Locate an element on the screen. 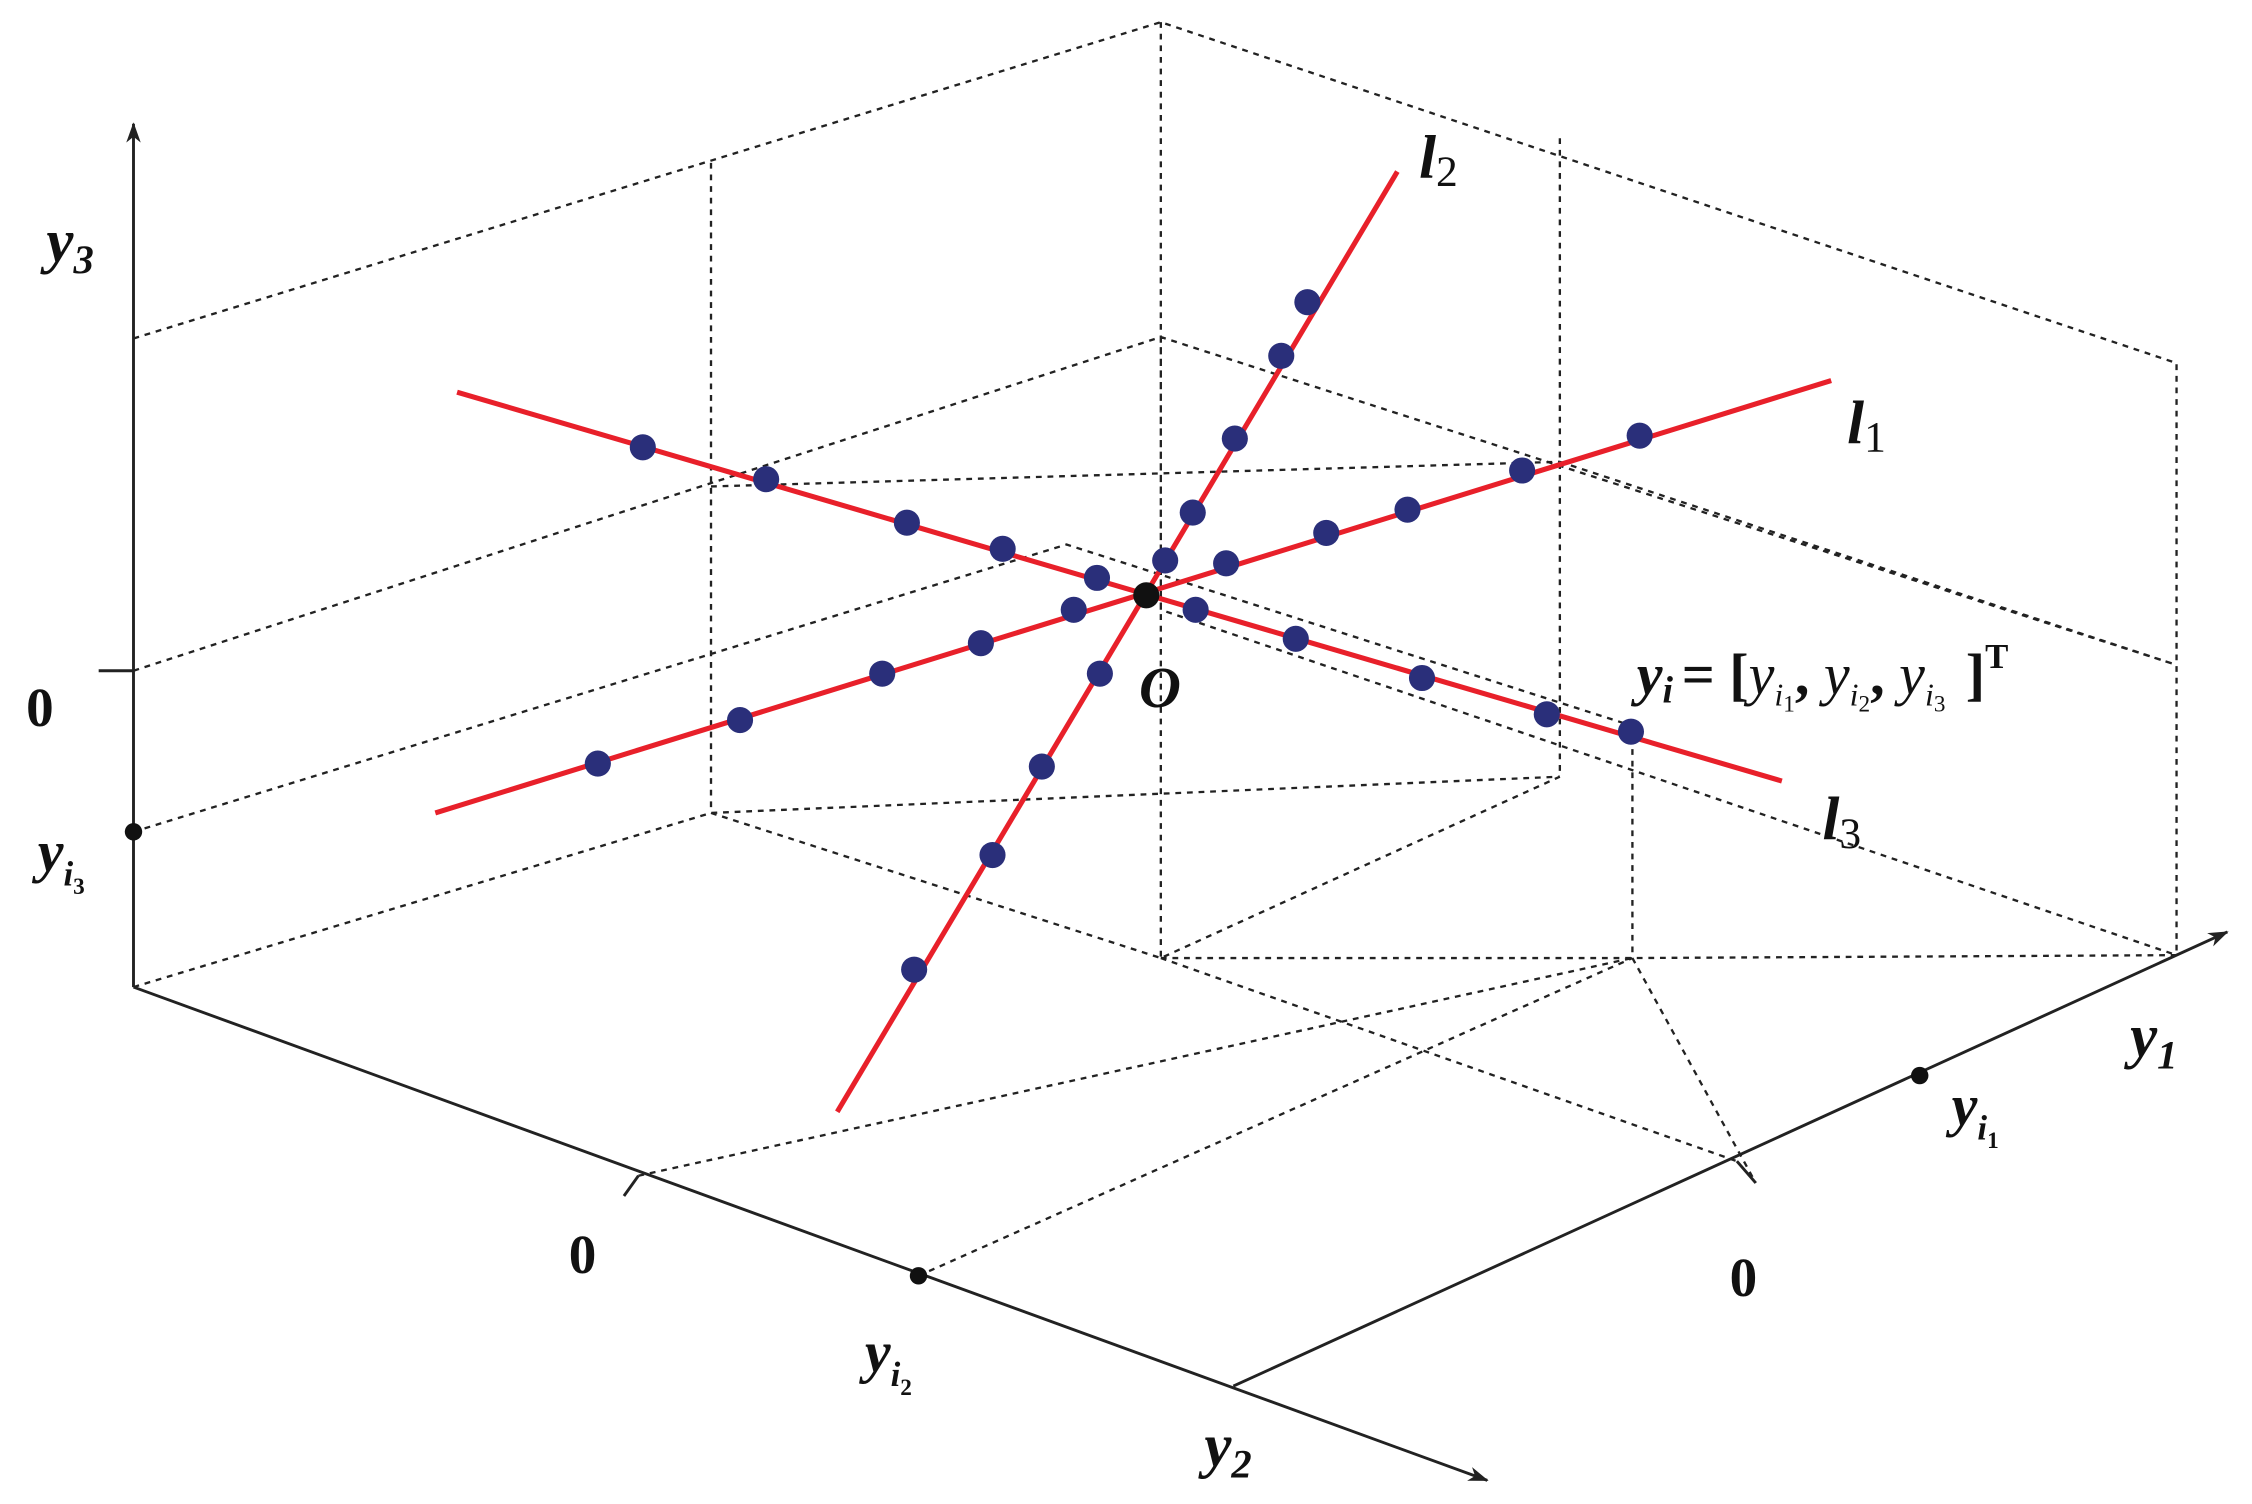  line-label: l1 is located at coordinates (1866, 426).